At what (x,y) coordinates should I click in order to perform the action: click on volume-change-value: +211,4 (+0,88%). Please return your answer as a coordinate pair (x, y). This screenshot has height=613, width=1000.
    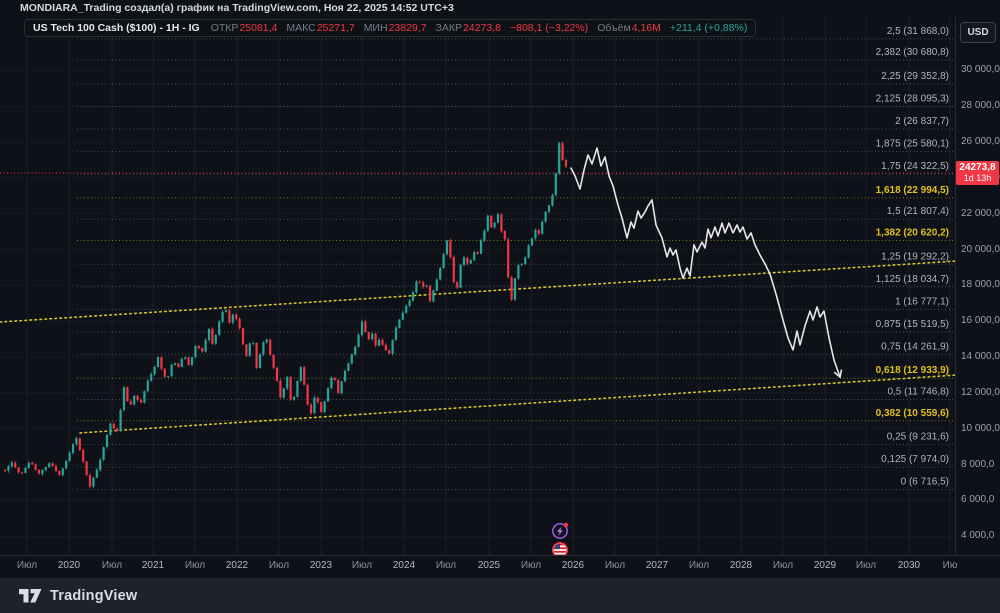
    Looking at the image, I should click on (708, 28).